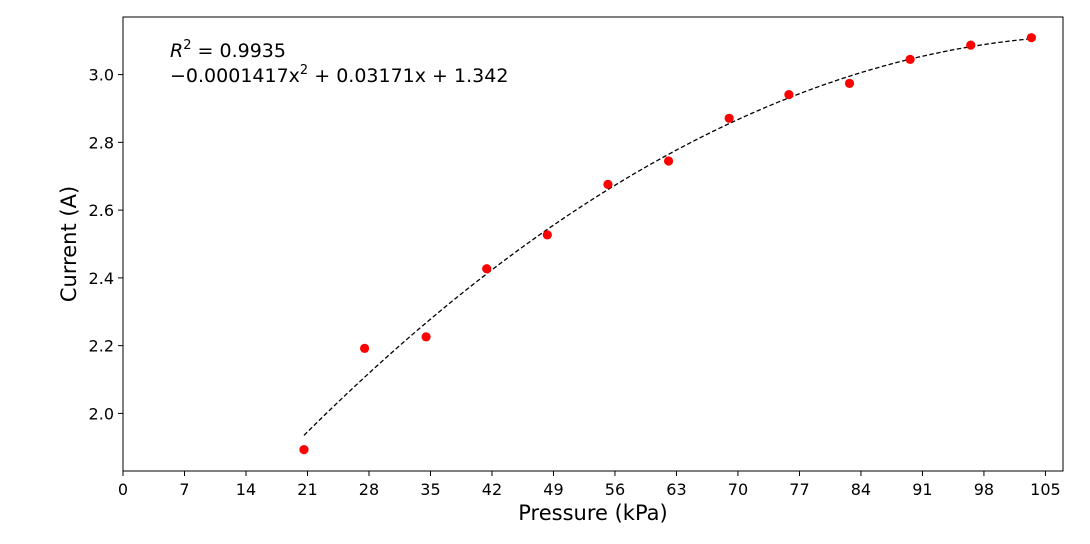  I want to click on y-axis-label: Current (A), so click(69, 244).